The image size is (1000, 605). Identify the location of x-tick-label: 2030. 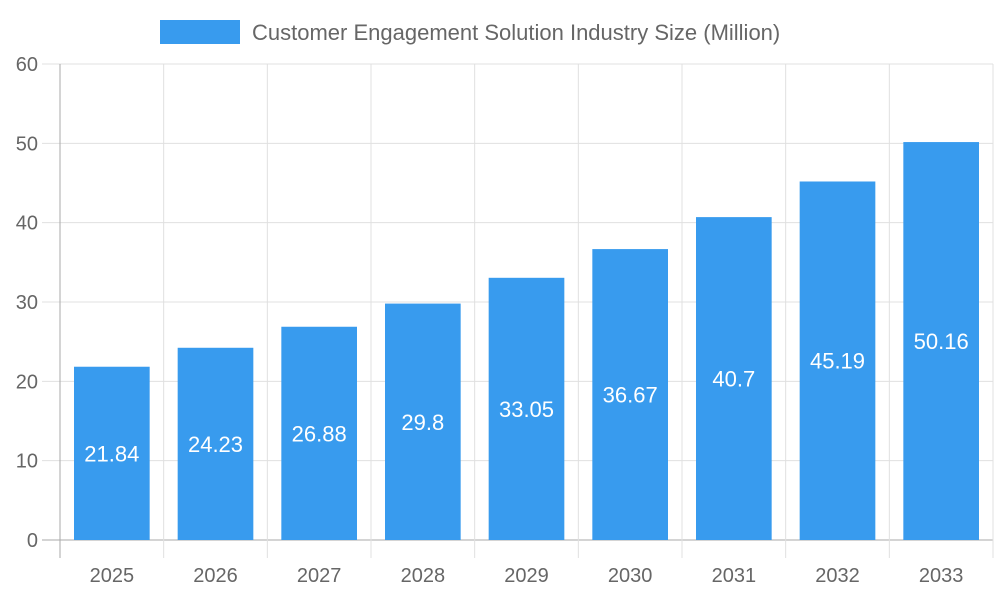
(630, 576).